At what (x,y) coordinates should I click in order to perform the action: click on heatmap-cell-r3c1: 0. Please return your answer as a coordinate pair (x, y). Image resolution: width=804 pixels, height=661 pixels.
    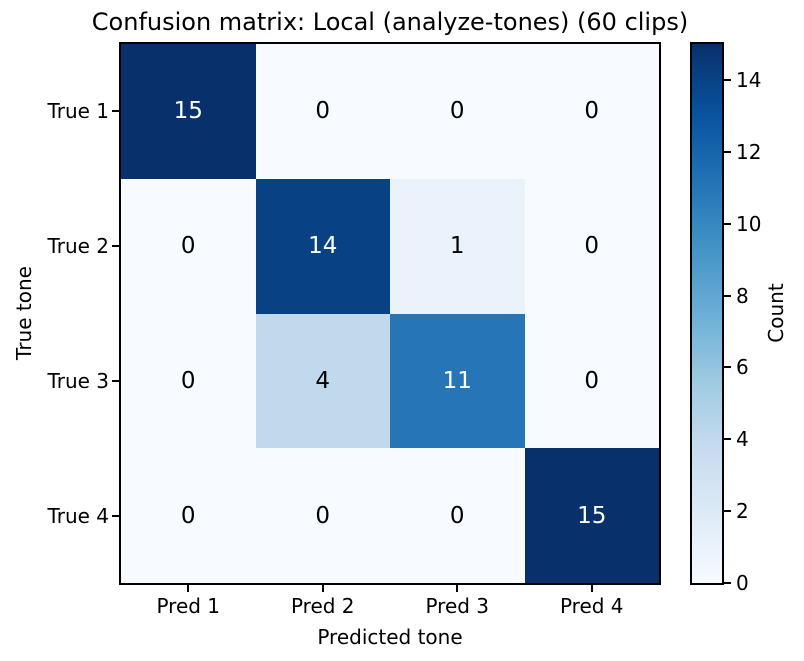
    Looking at the image, I should click on (188, 381).